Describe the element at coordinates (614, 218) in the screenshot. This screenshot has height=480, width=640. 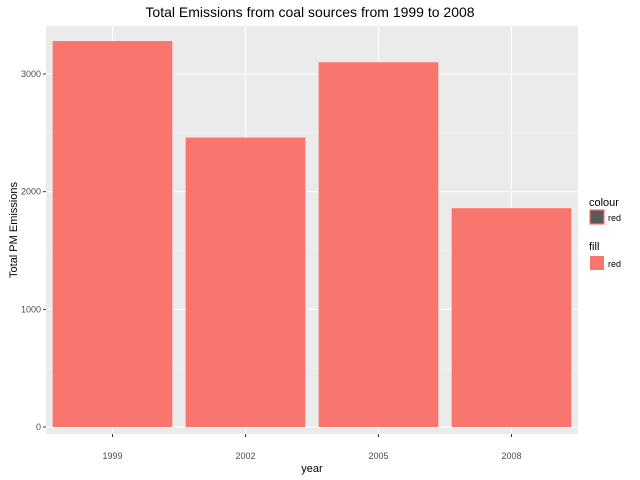
I see `legend-label-colour: red` at that location.